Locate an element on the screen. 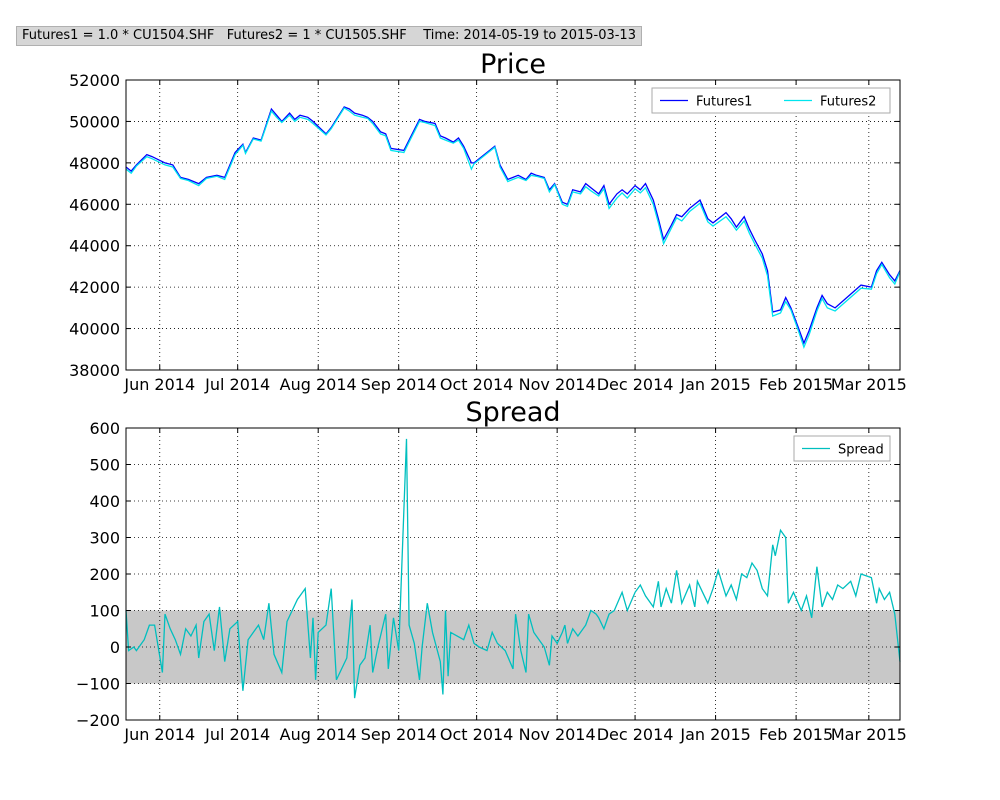 The height and width of the screenshot is (800, 1000). legend-box is located at coordinates (771, 100).